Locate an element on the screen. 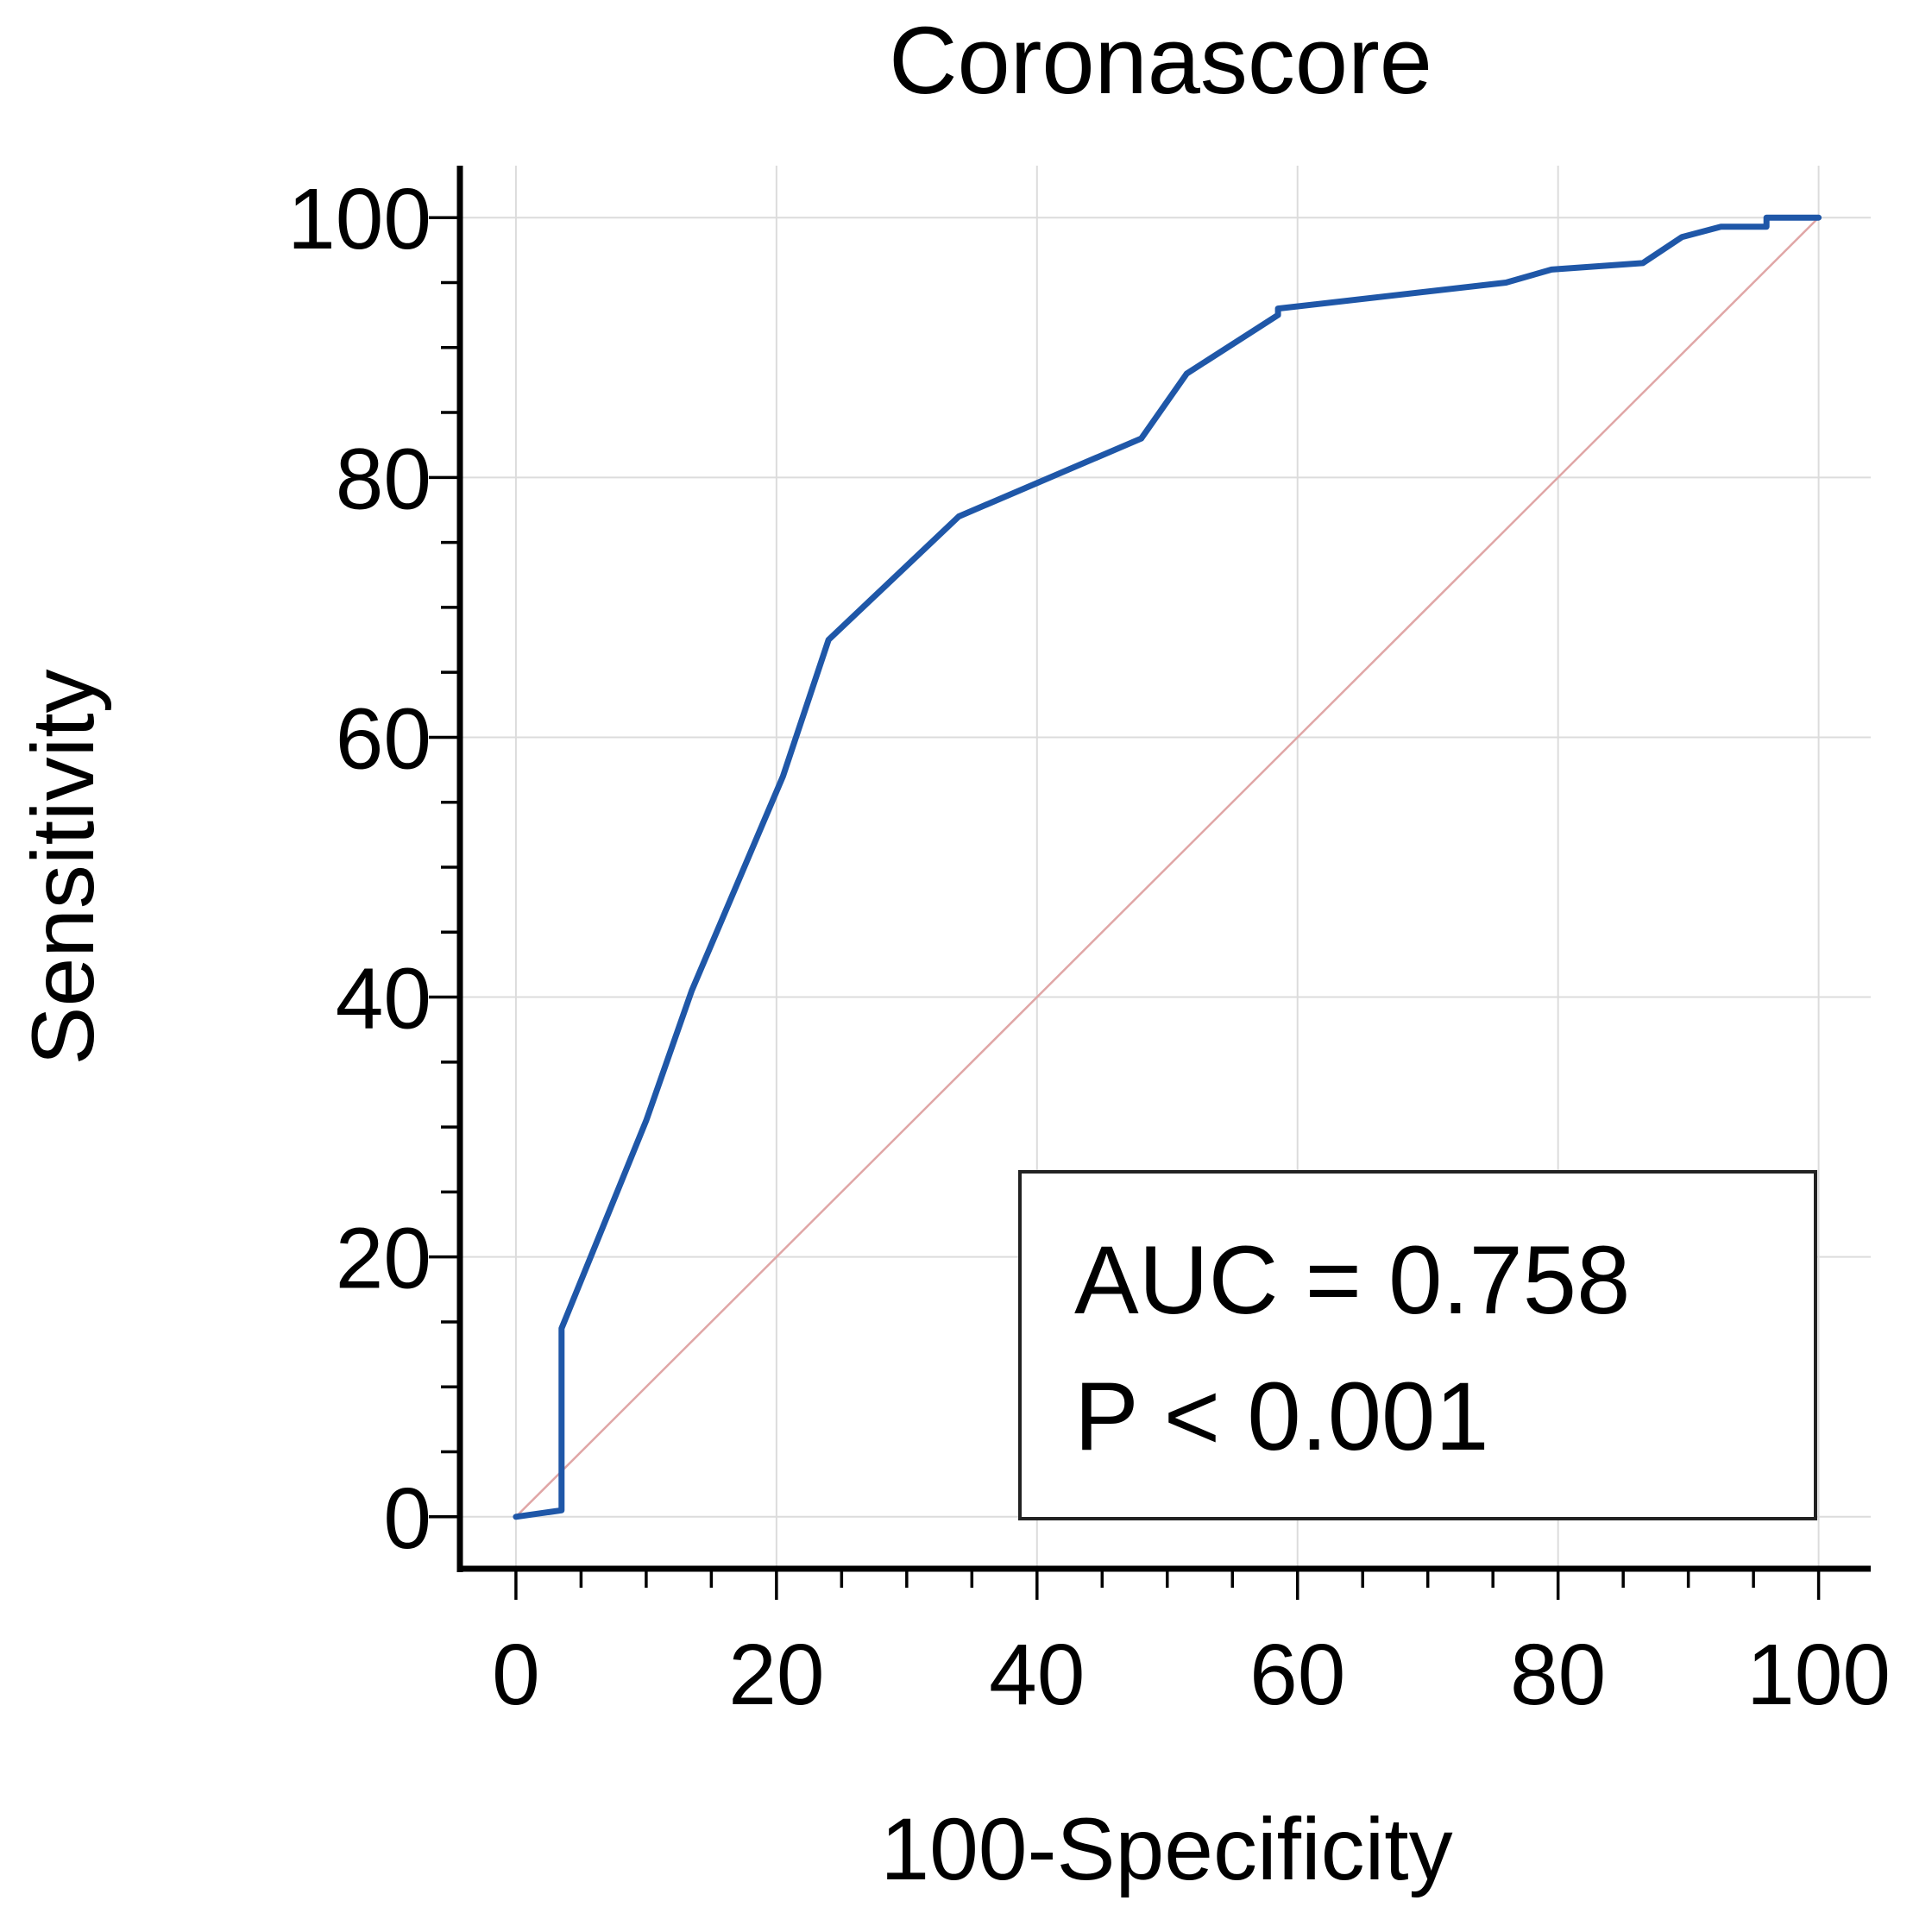  y-tick-label-40: 40 is located at coordinates (383, 999).